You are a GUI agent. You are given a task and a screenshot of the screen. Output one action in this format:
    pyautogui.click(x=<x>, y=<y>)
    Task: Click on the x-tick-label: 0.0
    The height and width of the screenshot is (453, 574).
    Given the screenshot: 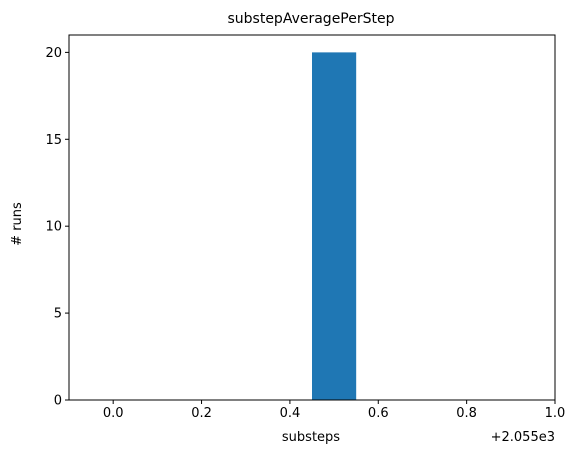 What is the action you would take?
    pyautogui.click(x=113, y=413)
    